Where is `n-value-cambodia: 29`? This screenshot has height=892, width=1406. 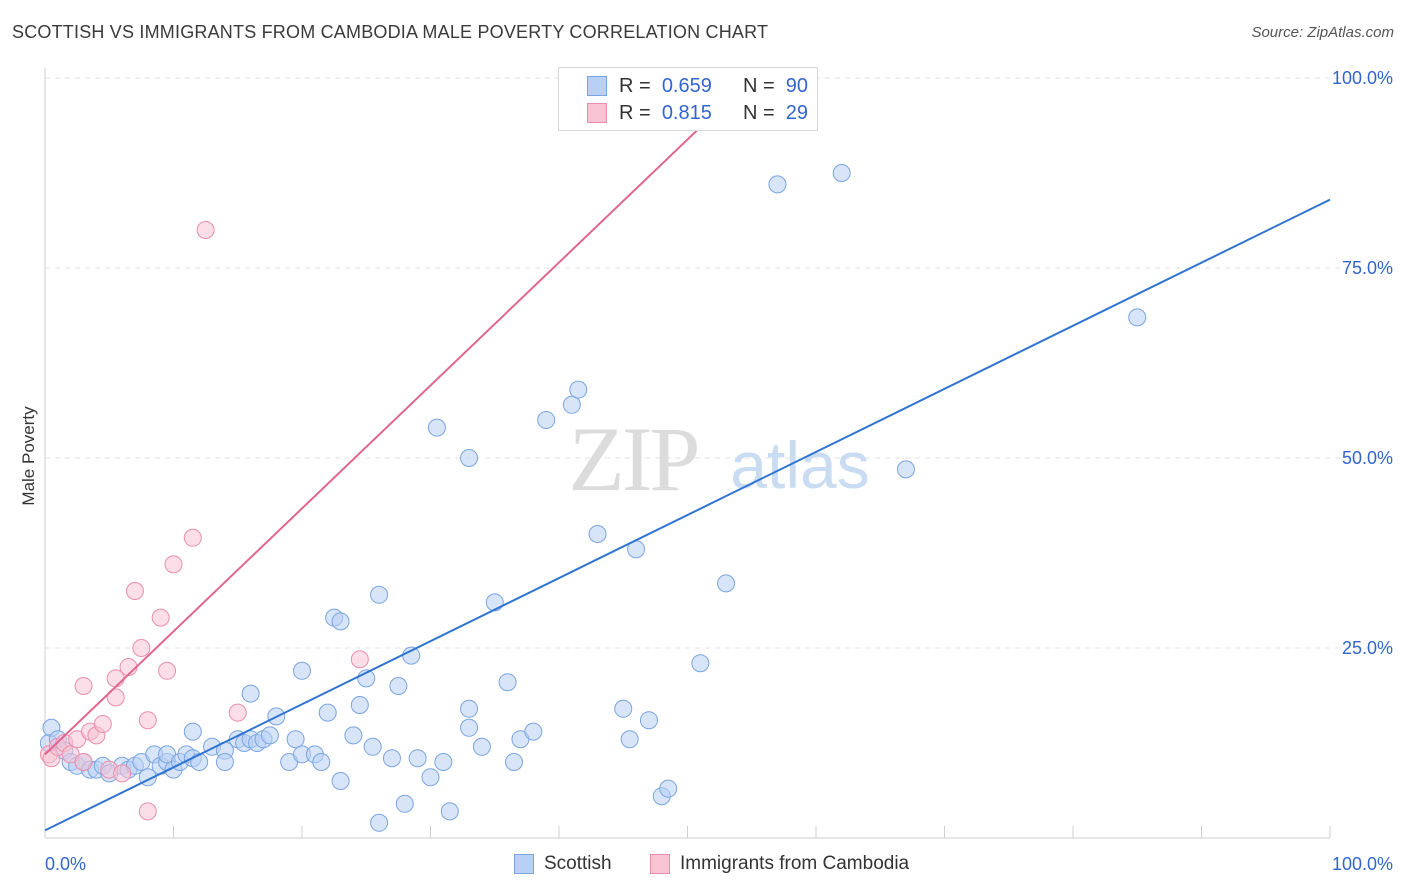 n-value-cambodia: 29 is located at coordinates (796, 112).